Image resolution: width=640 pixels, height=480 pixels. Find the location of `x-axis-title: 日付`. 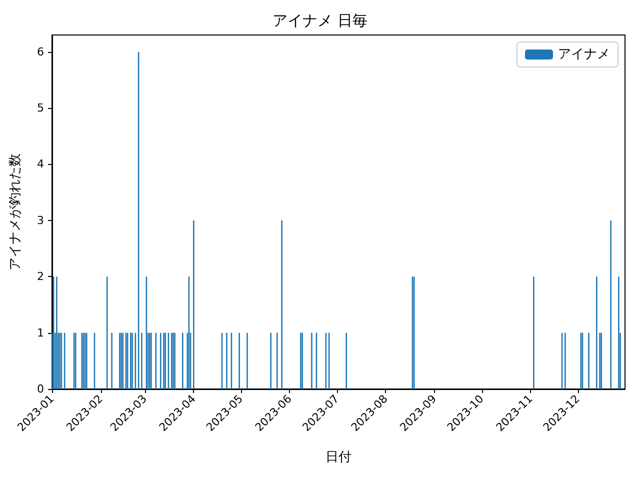

x-axis-title: 日付 is located at coordinates (339, 457).